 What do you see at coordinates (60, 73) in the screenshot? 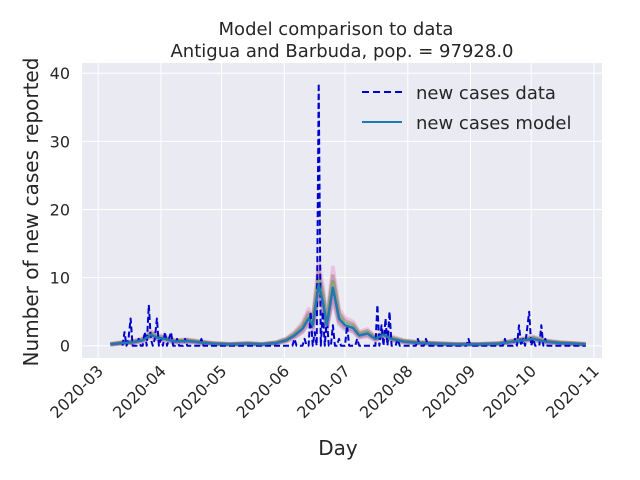
I see `y-tick-label: 40` at bounding box center [60, 73].